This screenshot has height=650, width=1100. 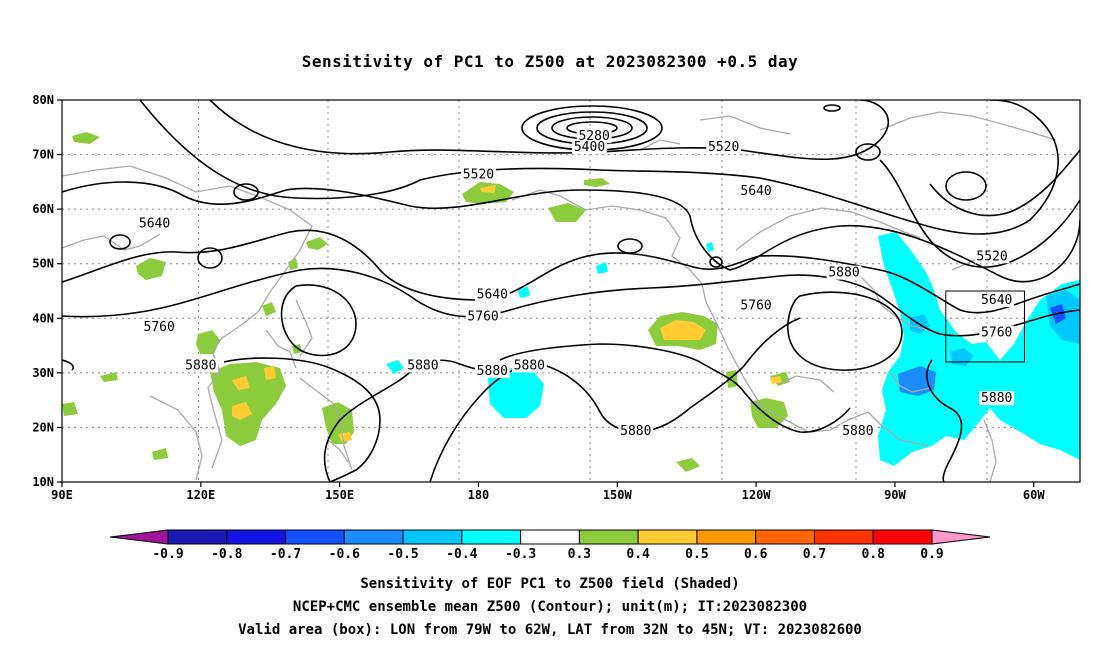 I want to click on longitude-axis: 90E 120E 150E 180 150W 120W 90W 60W, so click(x=548, y=492).